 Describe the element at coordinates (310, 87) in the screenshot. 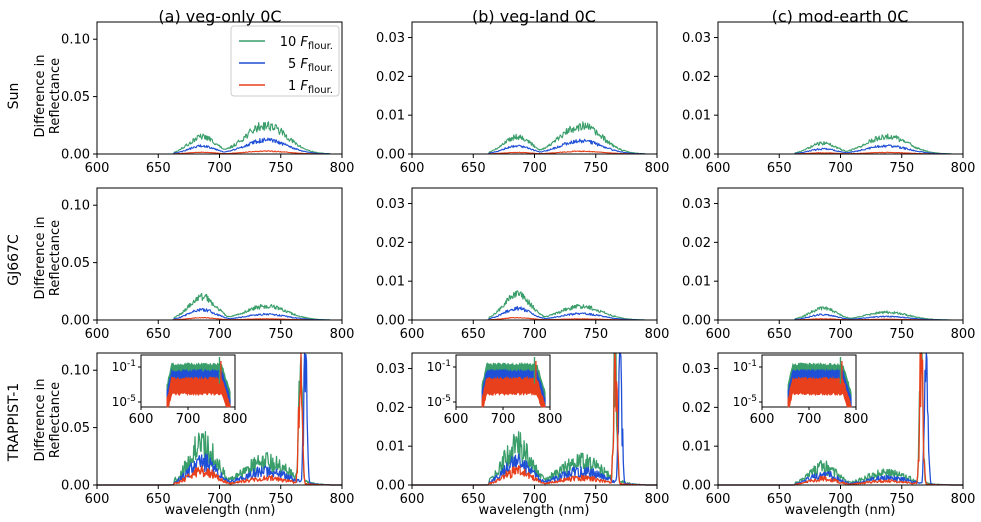

I see `legend-entry-3: 1 Fflour.` at that location.